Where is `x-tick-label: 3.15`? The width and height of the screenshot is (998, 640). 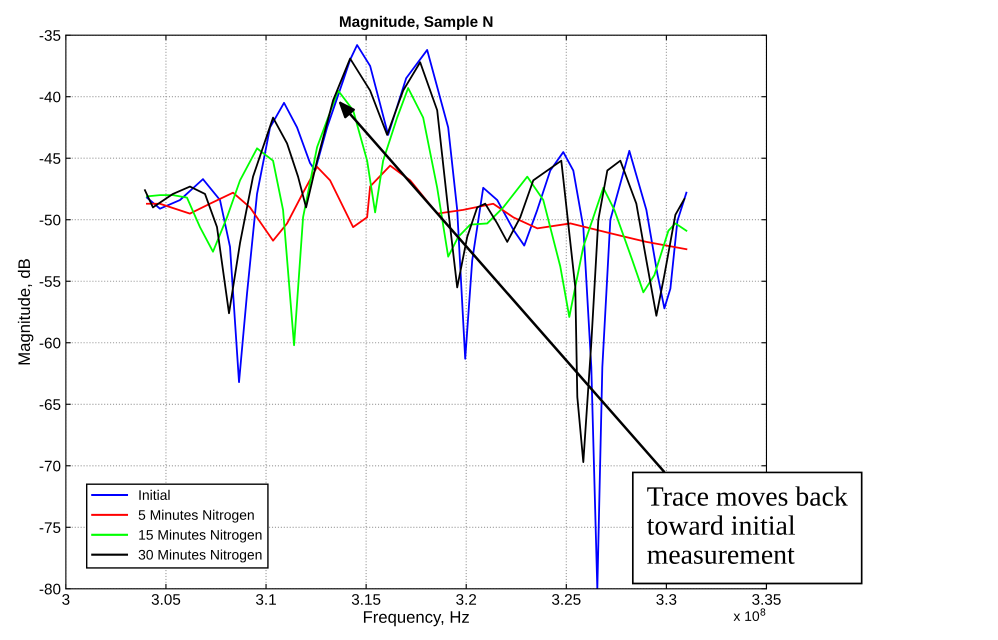
x-tick-label: 3.15 is located at coordinates (366, 599).